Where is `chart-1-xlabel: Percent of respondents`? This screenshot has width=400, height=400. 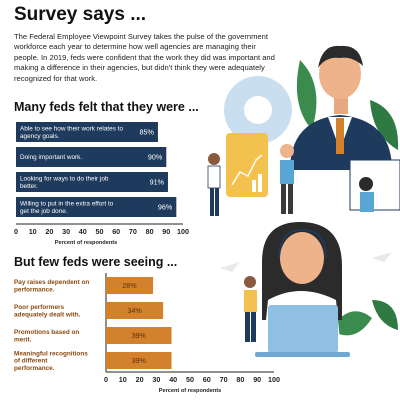 chart-1-xlabel: Percent of respondents is located at coordinates (86, 243).